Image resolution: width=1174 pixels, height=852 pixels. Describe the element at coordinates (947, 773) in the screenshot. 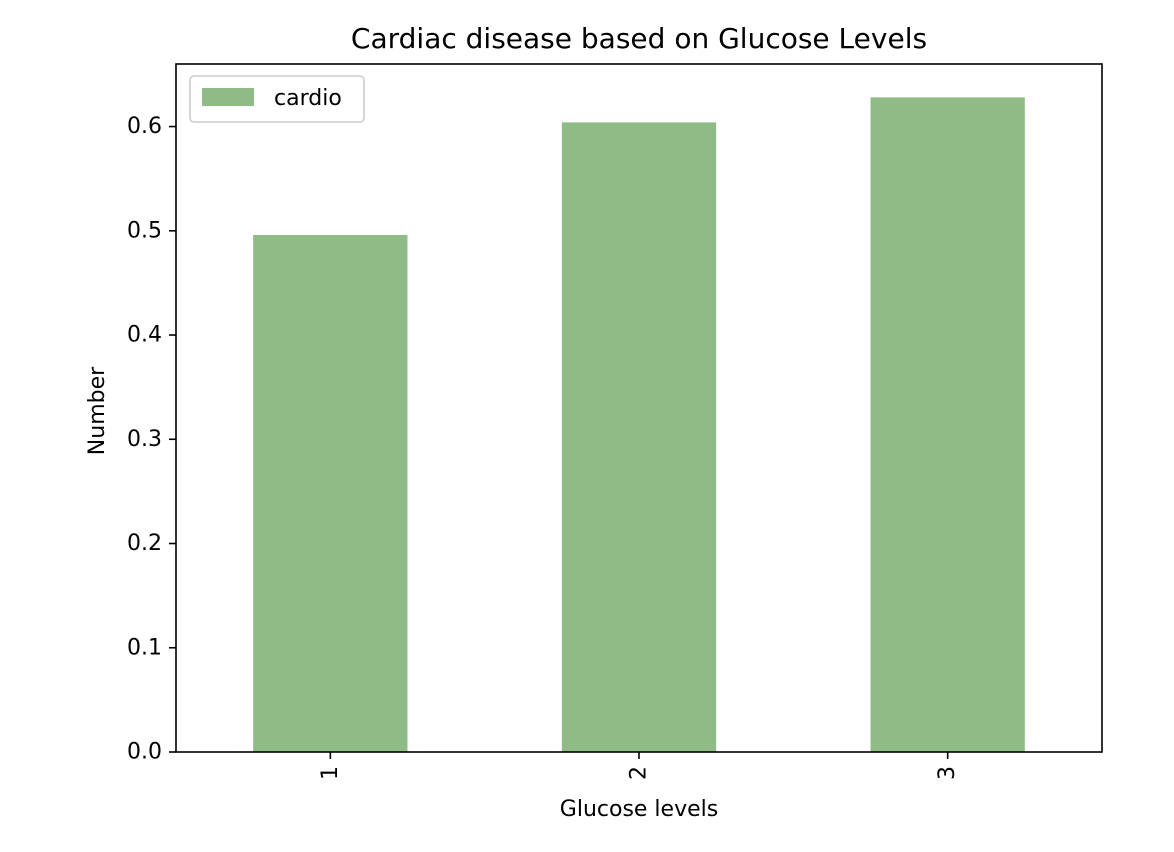

I see `x-tick-label-3: 3` at that location.